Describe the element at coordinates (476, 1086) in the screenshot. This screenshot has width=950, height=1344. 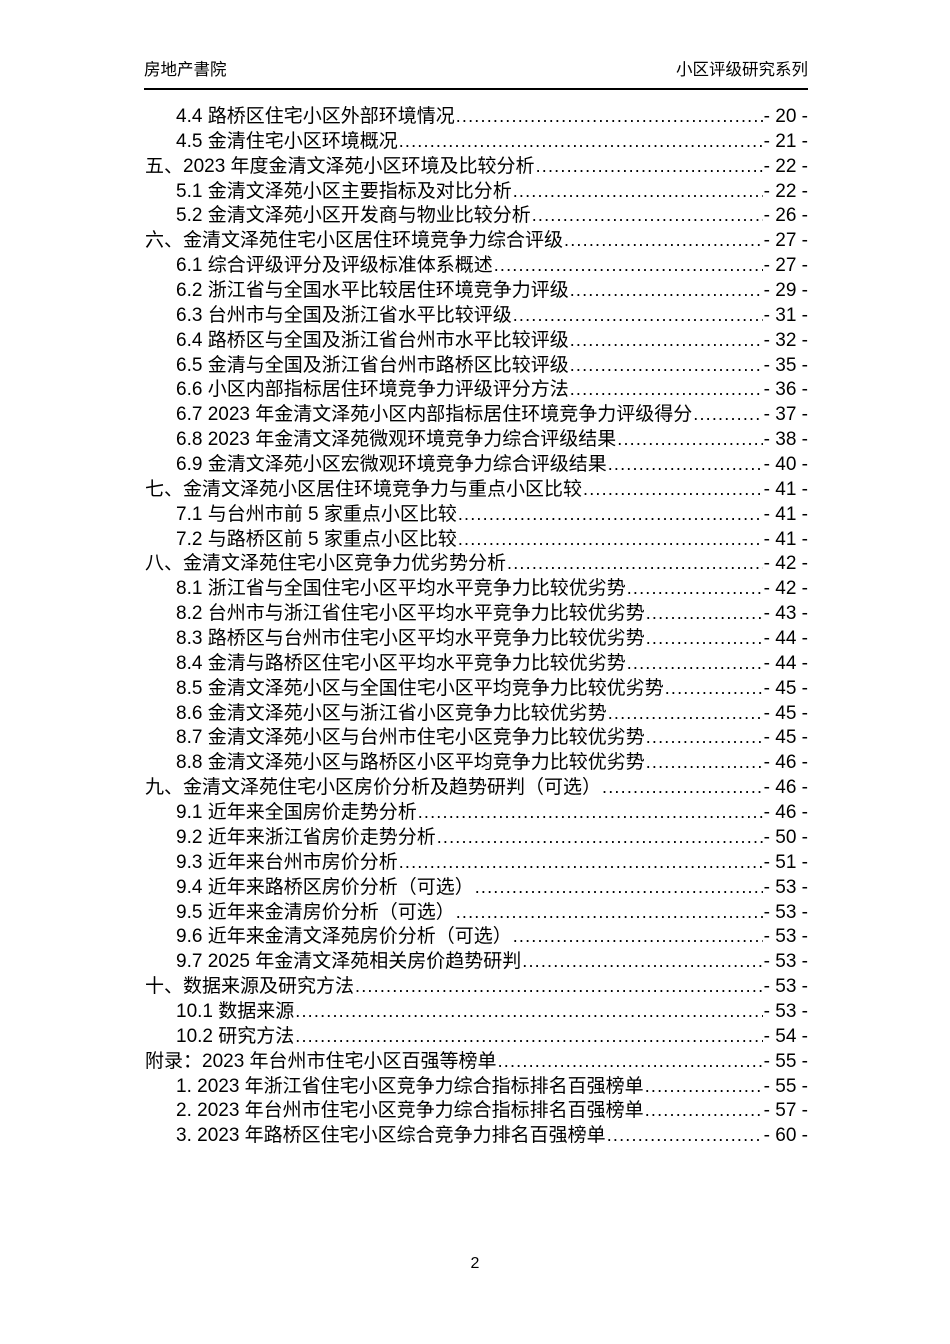
I see `toc-entry: 1. 2023 年浙江省住宅小区竞争力综合指标排名百强榜单 - 55 -` at that location.